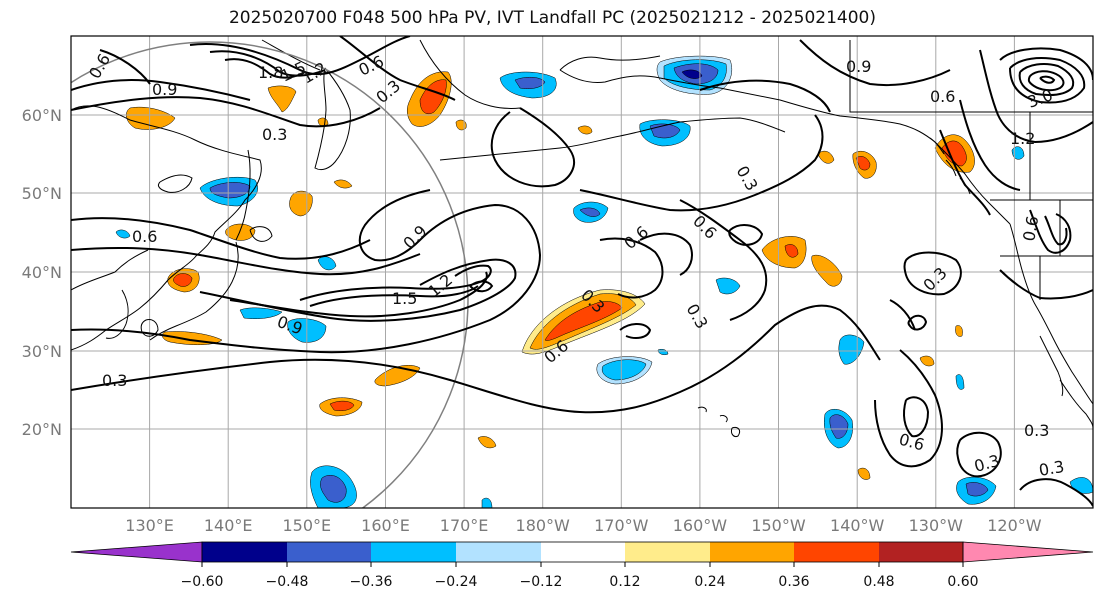 The height and width of the screenshot is (601, 1105). Describe the element at coordinates (785, 147) in the screenshot. I see `coastline-alaska` at that location.